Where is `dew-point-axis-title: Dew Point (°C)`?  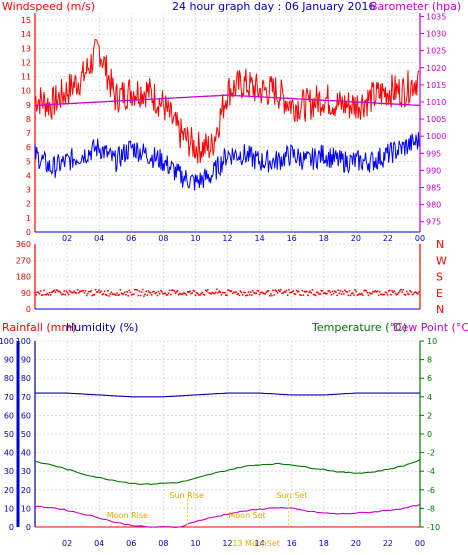 dew-point-axis-title: Dew Point (°C) is located at coordinates (430, 327).